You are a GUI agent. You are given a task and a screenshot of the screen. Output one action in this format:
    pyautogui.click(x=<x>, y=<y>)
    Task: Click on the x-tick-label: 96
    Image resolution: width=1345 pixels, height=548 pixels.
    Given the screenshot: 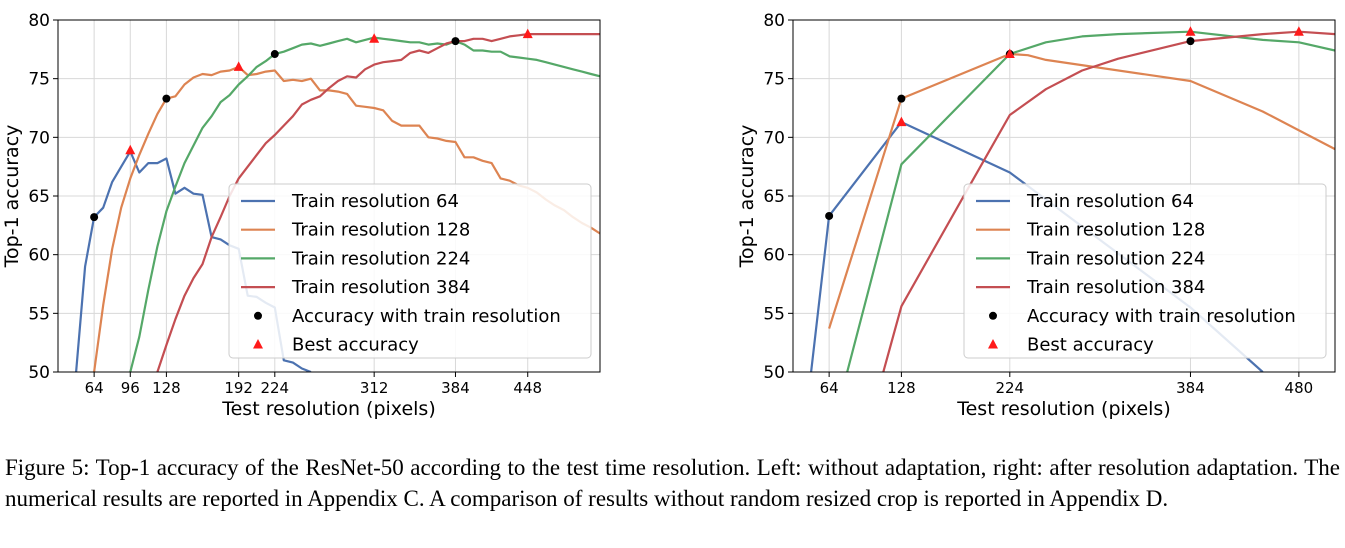 What is the action you would take?
    pyautogui.click(x=130, y=388)
    